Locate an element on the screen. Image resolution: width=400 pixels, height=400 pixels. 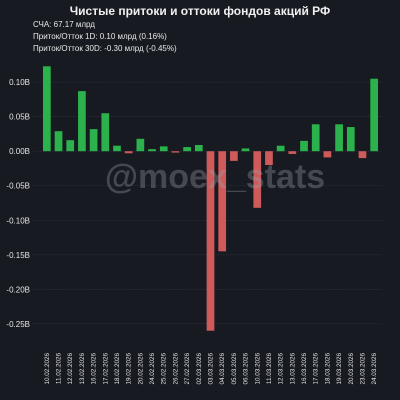
chart-title: Чистые притоки и оттоки фондов акций РФ is located at coordinates (200, 11).